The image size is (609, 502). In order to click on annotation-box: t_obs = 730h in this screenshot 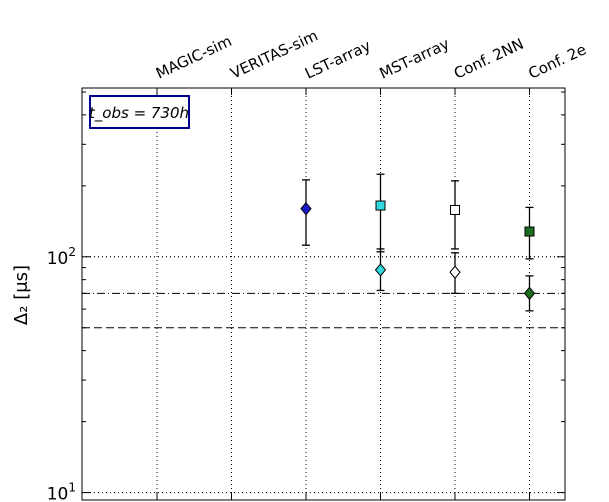, I will do `click(139, 112)`.